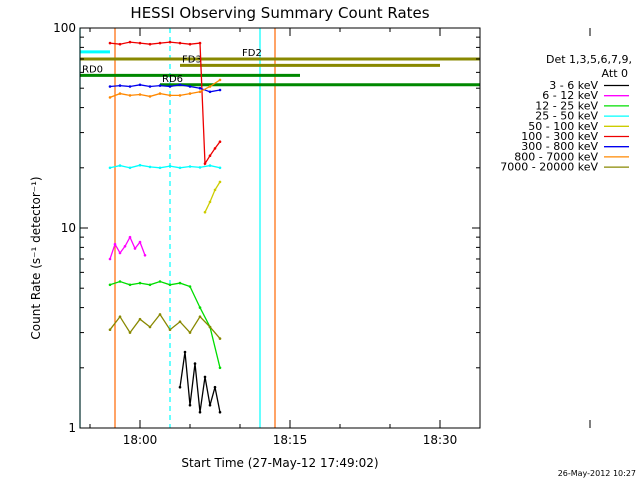  What do you see at coordinates (290, 440) in the screenshot?
I see `x-tick-label-1: 18:15` at bounding box center [290, 440].